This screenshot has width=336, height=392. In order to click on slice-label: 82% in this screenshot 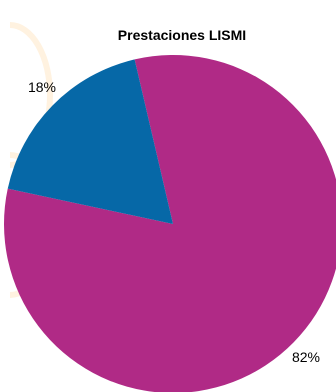, I will do `click(306, 357)`.